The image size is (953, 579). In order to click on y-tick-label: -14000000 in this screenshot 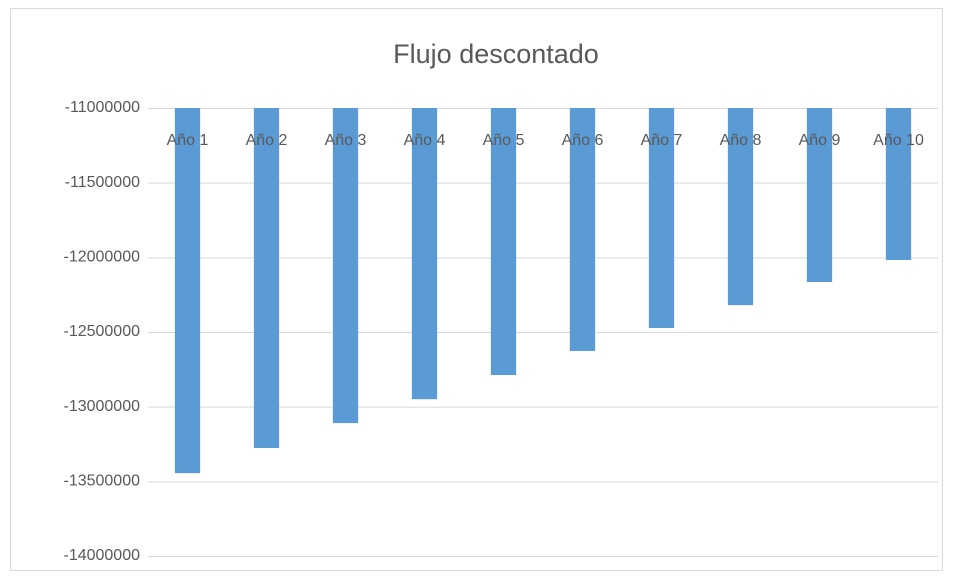, I will do `click(101, 555)`.